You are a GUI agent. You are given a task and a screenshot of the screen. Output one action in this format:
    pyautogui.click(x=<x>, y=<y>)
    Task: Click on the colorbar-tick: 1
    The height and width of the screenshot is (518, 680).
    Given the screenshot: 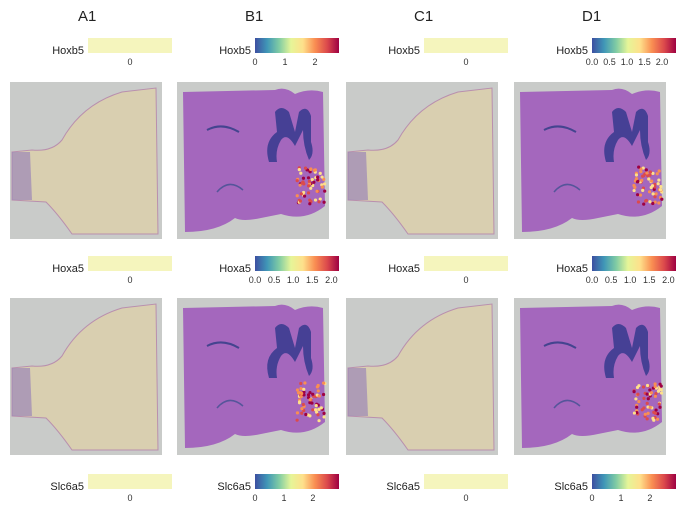 What is the action you would take?
    pyautogui.click(x=284, y=498)
    